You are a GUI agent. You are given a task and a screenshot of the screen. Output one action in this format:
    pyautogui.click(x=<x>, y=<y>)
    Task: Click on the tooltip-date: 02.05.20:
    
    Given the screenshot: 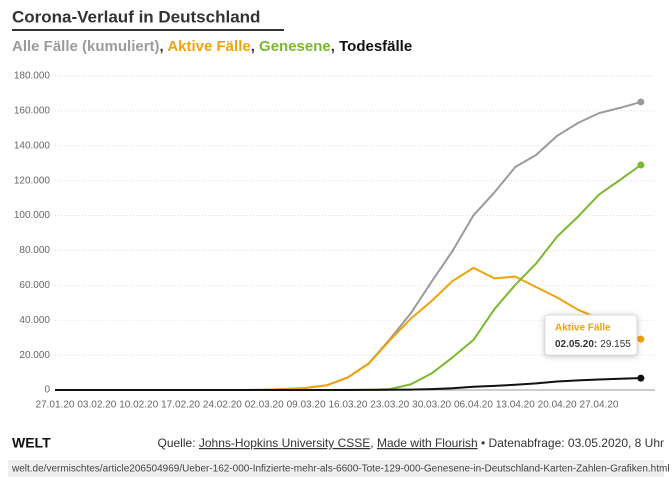 What is the action you would take?
    pyautogui.click(x=576, y=344)
    